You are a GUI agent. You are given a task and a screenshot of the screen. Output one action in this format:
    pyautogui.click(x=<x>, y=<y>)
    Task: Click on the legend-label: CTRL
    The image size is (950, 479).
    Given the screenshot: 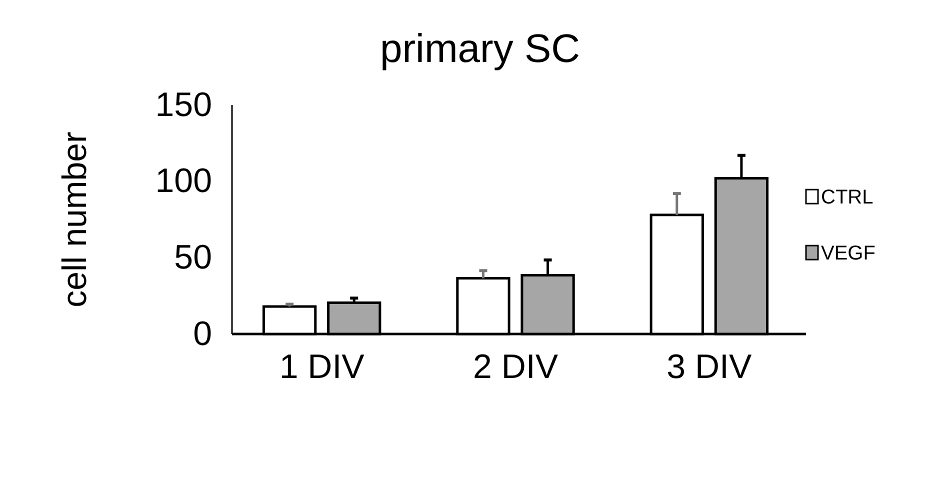 What is the action you would take?
    pyautogui.click(x=847, y=197)
    